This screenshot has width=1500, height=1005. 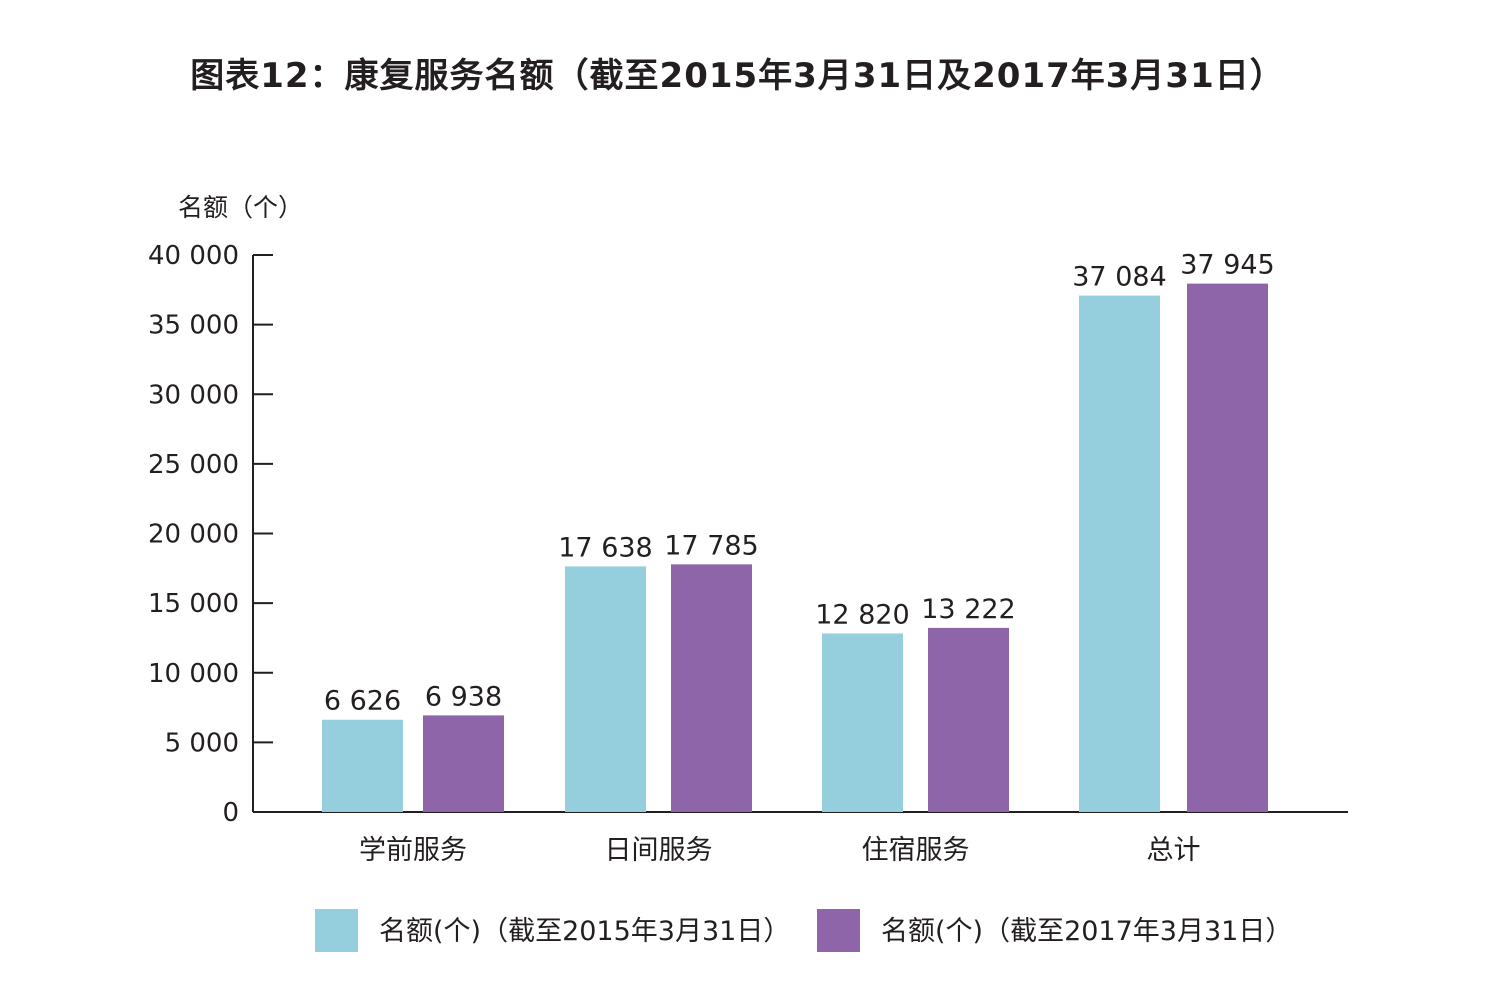 What do you see at coordinates (193, 256) in the screenshot?
I see `y-tick-label: 40 000` at bounding box center [193, 256].